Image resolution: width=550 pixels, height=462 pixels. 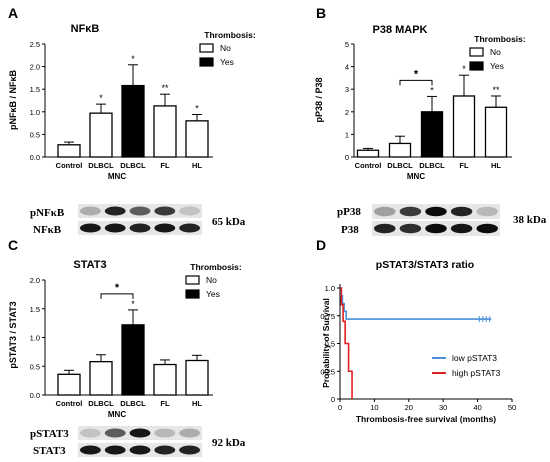 What do you see at coordinates (89, 265) in the screenshot?
I see `chart-c-title: STAT3` at bounding box center [89, 265].